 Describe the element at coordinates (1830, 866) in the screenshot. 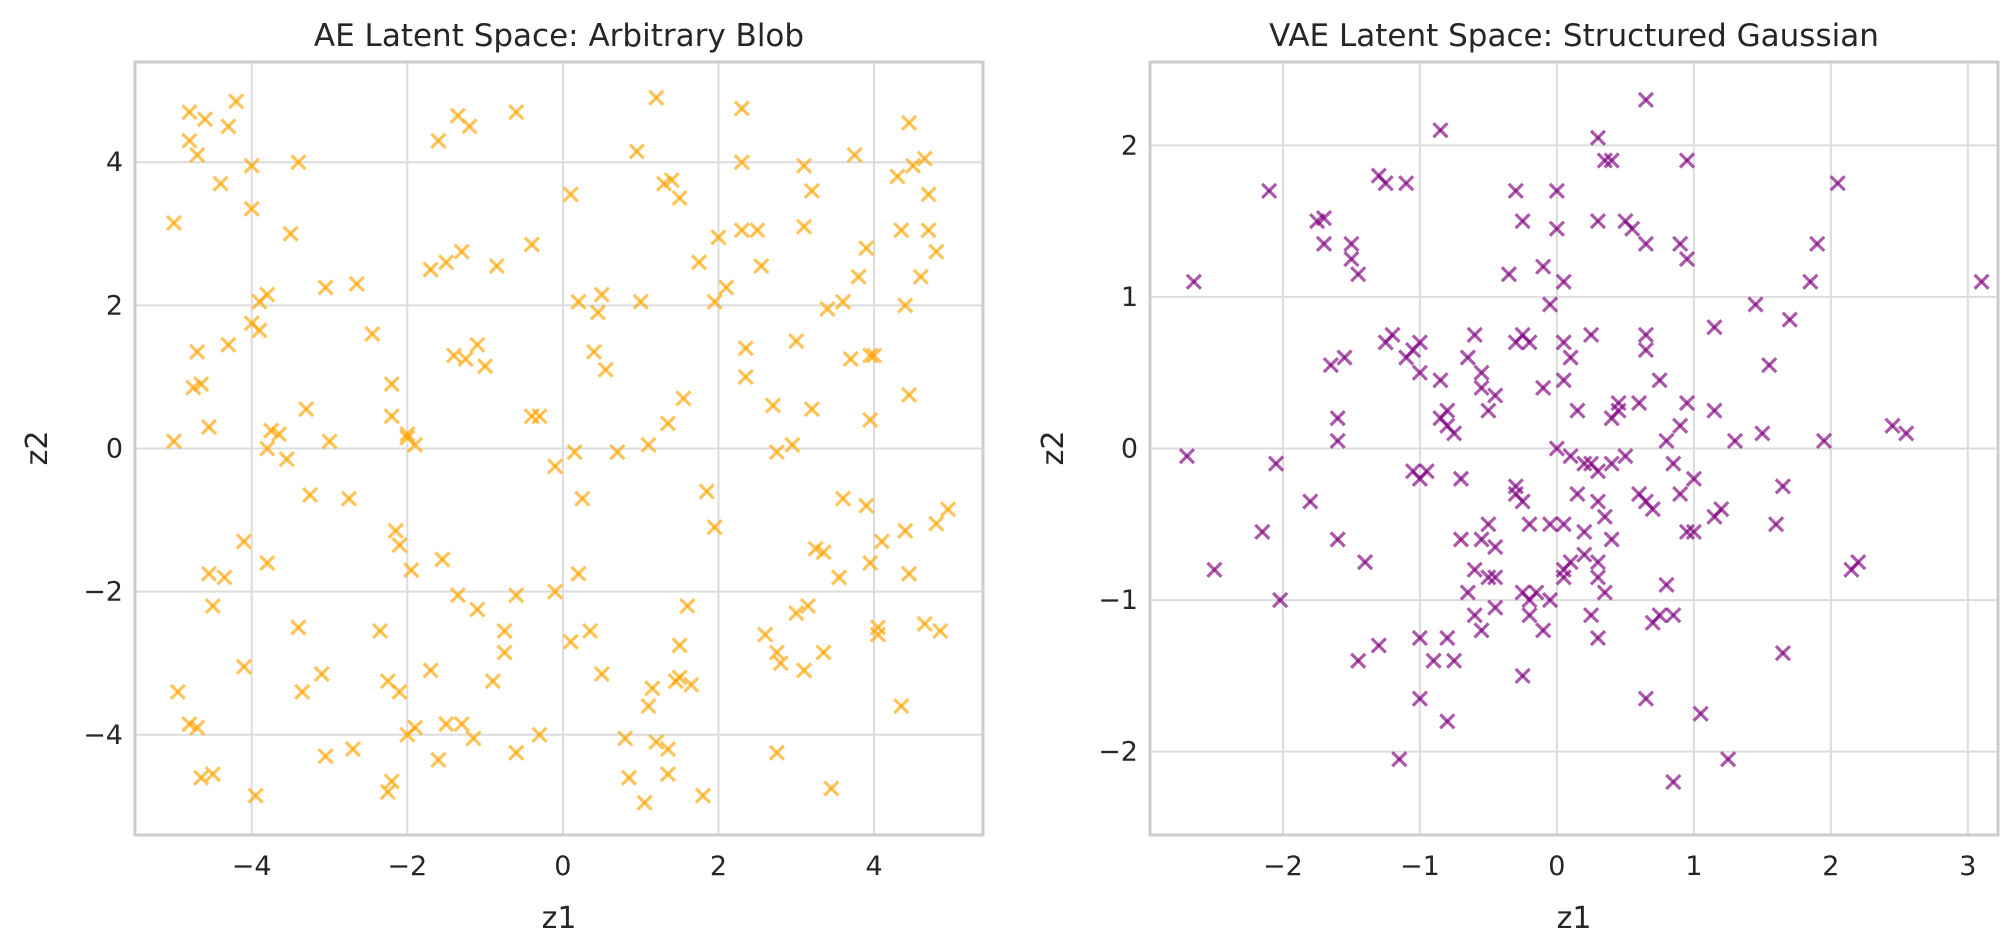

I see `vae-x-tick-label: 2` at that location.